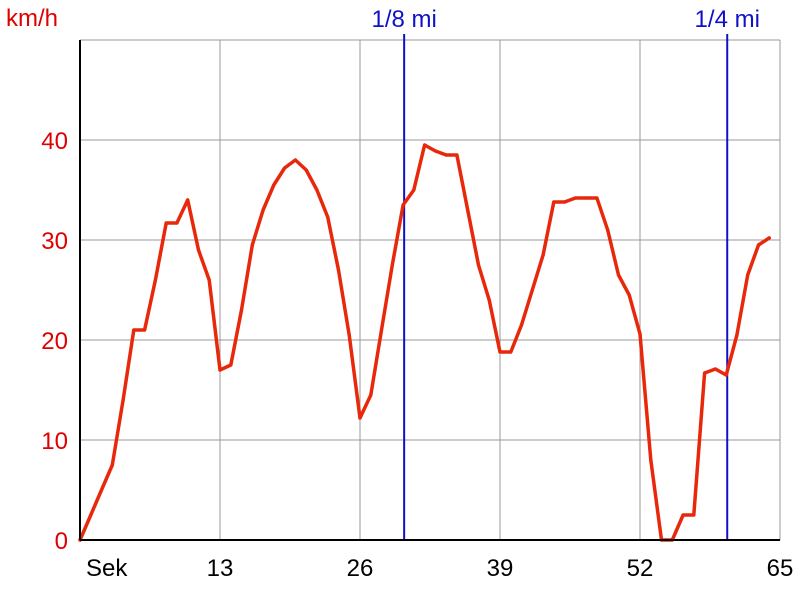 Image resolution: width=800 pixels, height=600 pixels. Describe the element at coordinates (32, 18) in the screenshot. I see `y-axis-label: km/h` at that location.